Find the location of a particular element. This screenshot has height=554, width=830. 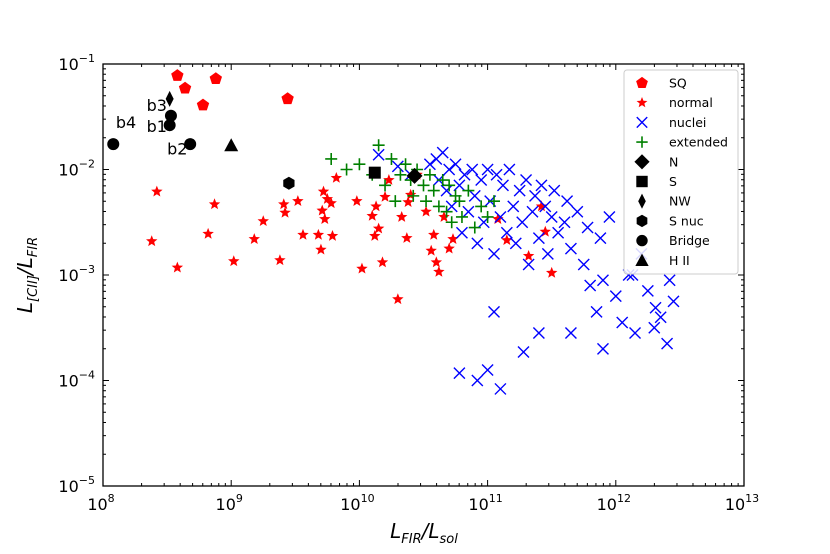

x-tick-label: 109 is located at coordinates (229, 503).